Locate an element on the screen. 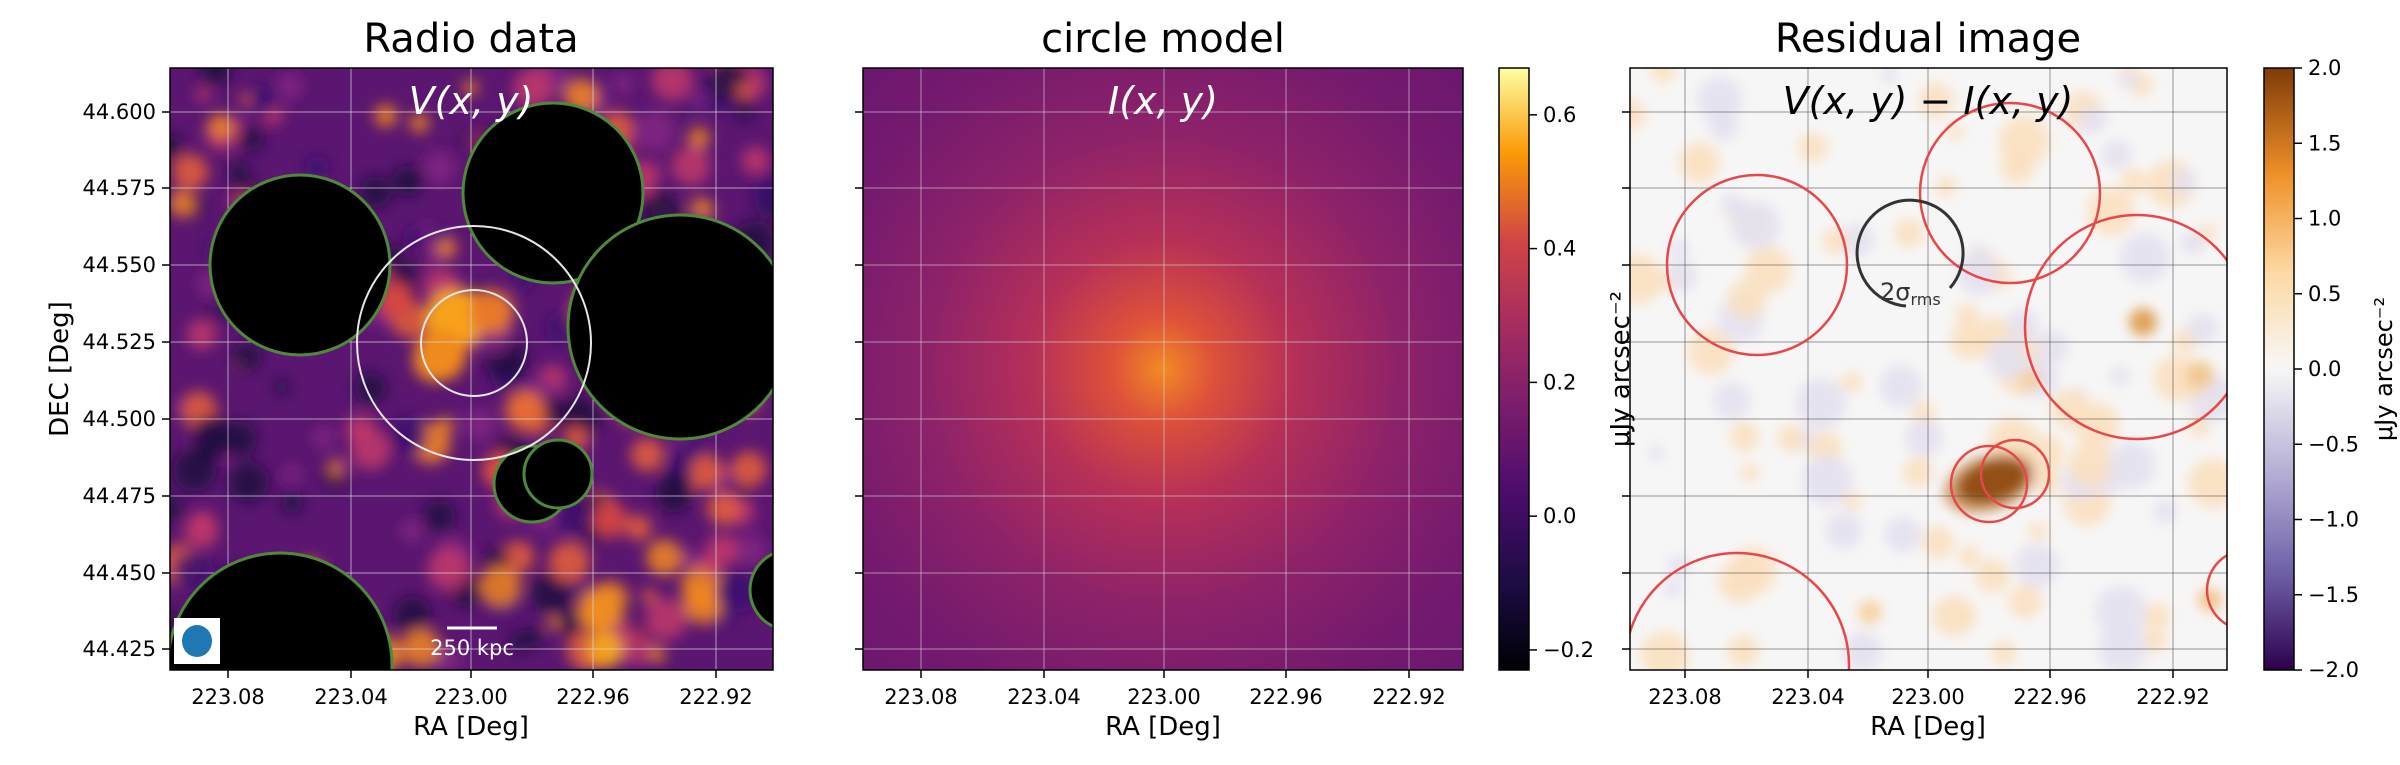 The height and width of the screenshot is (765, 2400). y-tick-label: 44.425 is located at coordinates (119, 649).